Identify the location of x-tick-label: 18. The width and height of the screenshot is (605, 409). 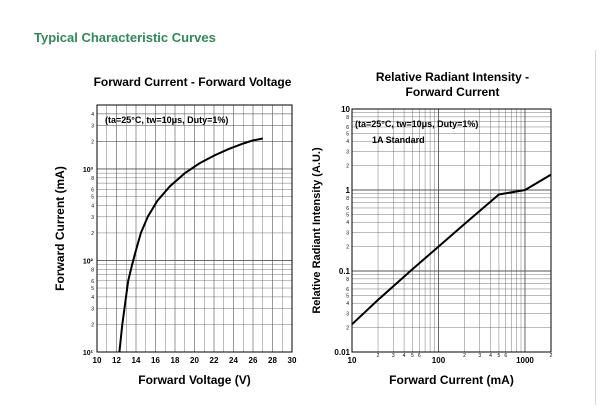
(175, 360).